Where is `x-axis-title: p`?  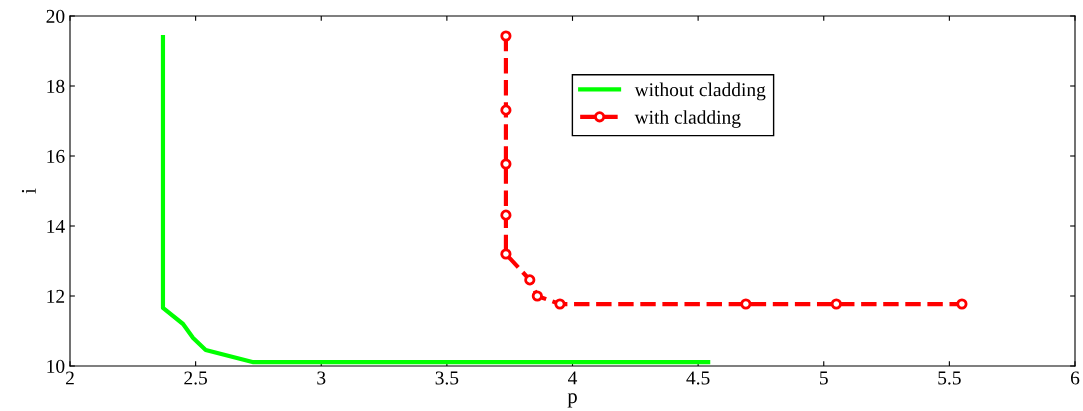
x-axis-title: p is located at coordinates (572, 400).